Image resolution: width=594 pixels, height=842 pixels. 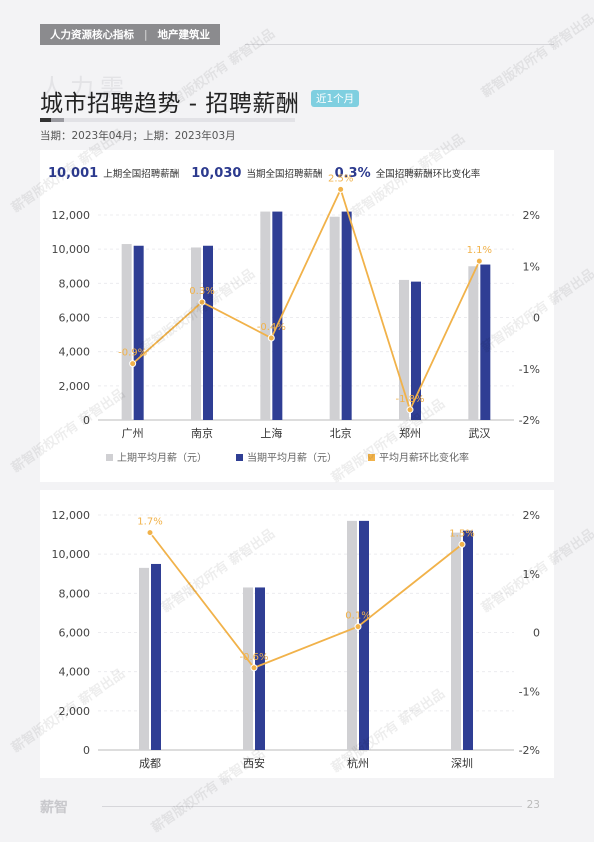 I want to click on y-tick-label: 12,000, so click(x=71, y=215).